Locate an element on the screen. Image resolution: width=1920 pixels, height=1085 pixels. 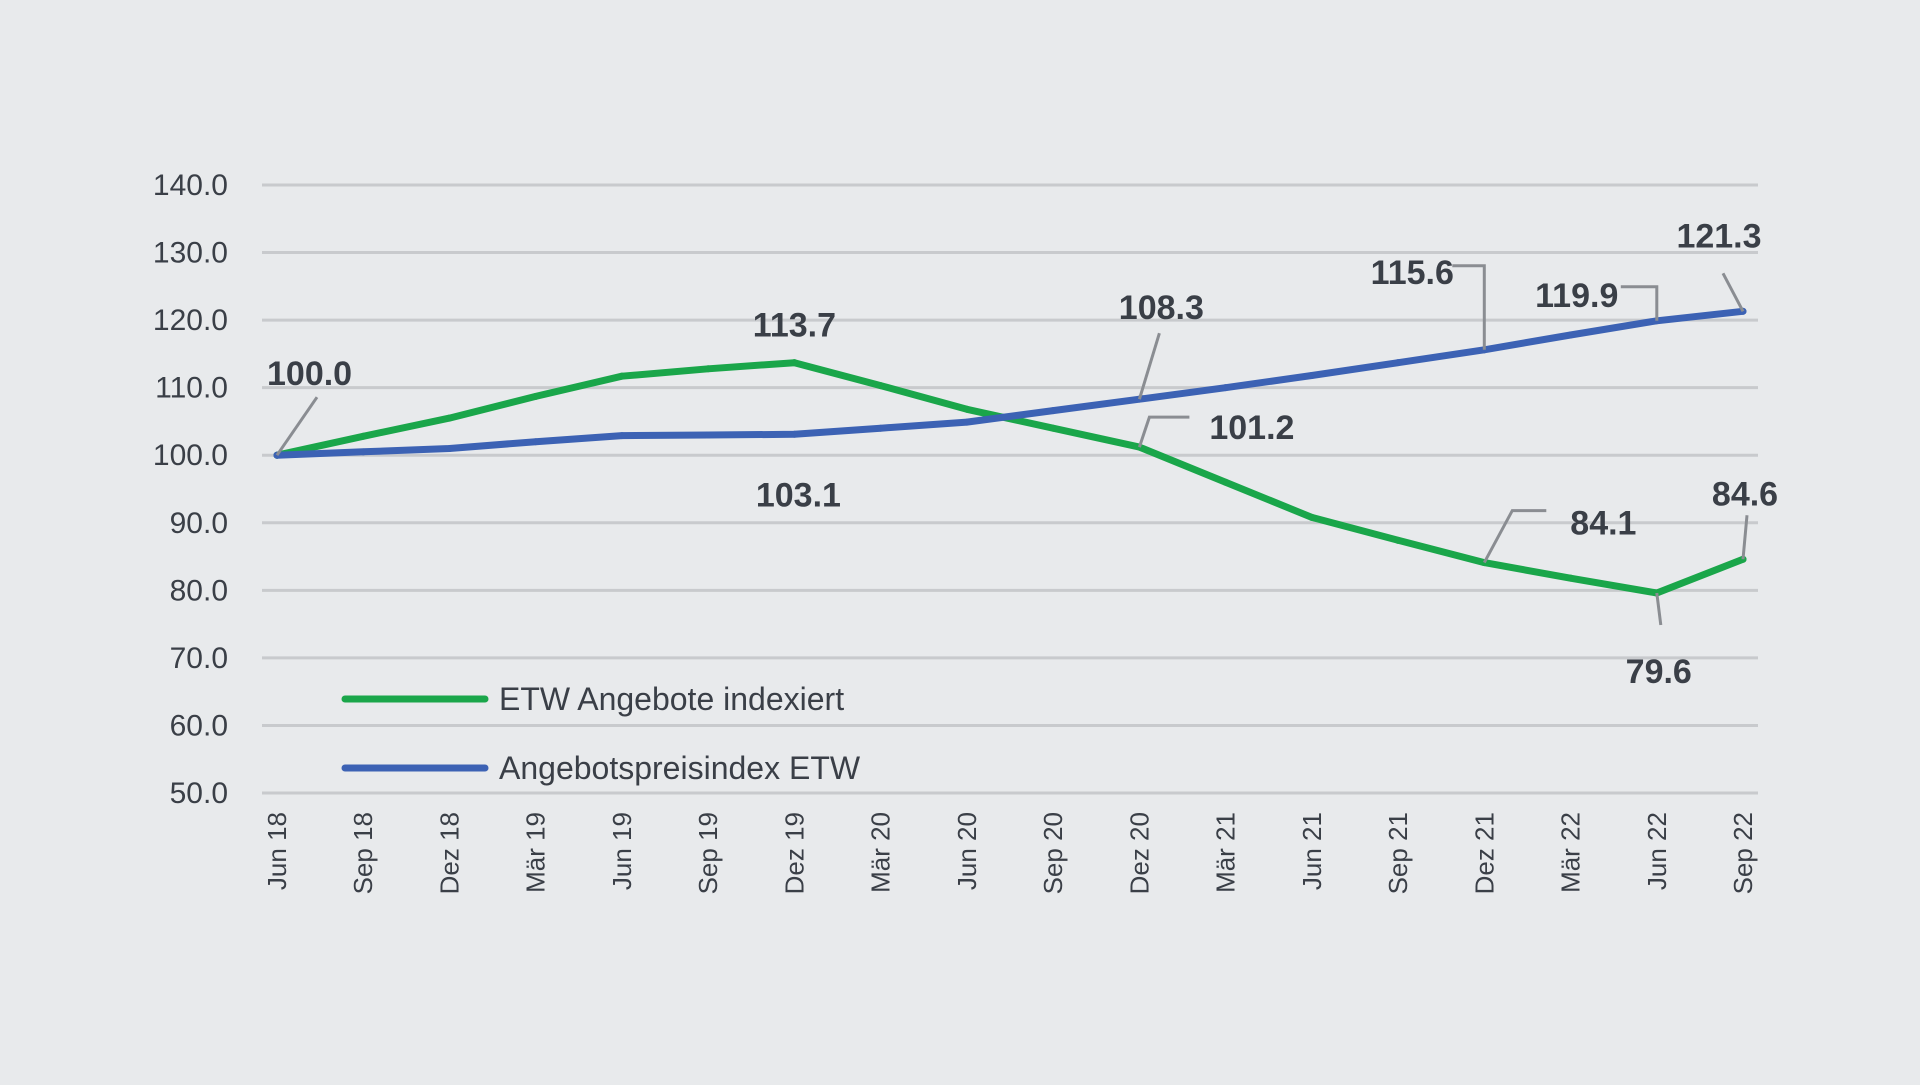
x-tick-label: Jun 19 is located at coordinates (622, 851).